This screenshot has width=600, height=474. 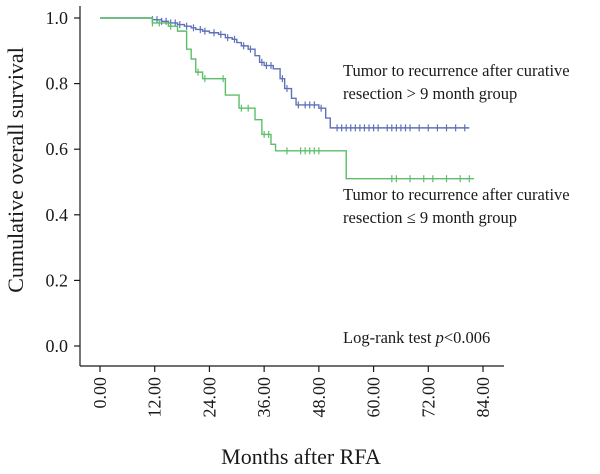 What do you see at coordinates (57, 280) in the screenshot?
I see `y-tick-label: 0.2` at bounding box center [57, 280].